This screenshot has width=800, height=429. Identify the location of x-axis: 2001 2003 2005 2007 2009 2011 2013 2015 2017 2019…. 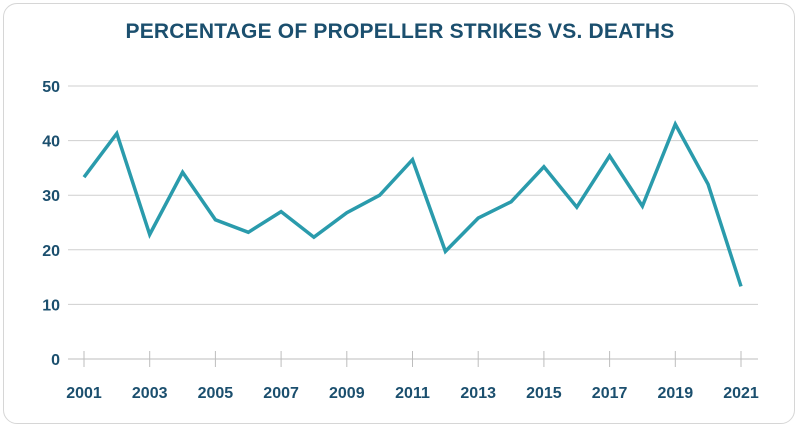
(412, 376).